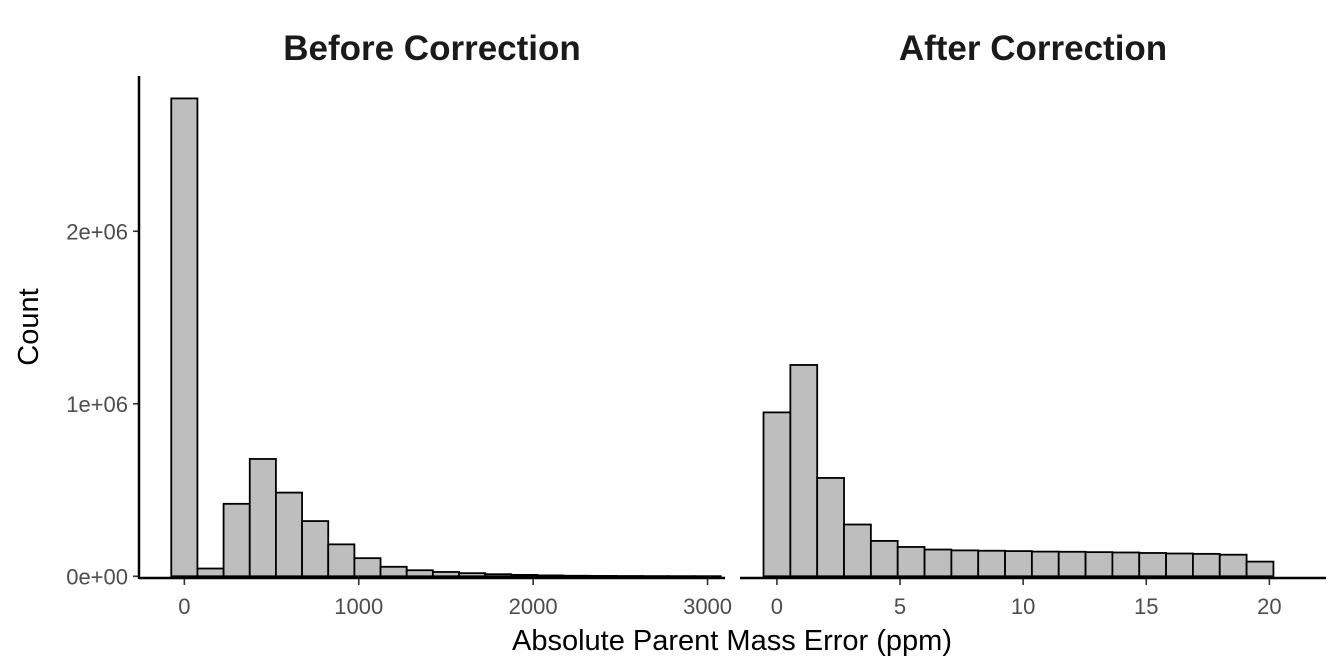  Describe the element at coordinates (1146, 606) in the screenshot. I see `x-tick-label: 15` at that location.